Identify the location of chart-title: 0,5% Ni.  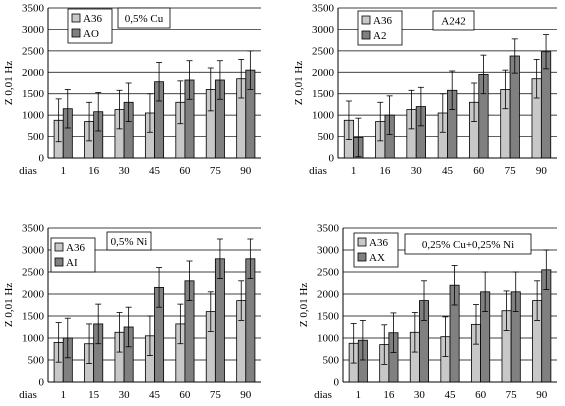
(129, 242).